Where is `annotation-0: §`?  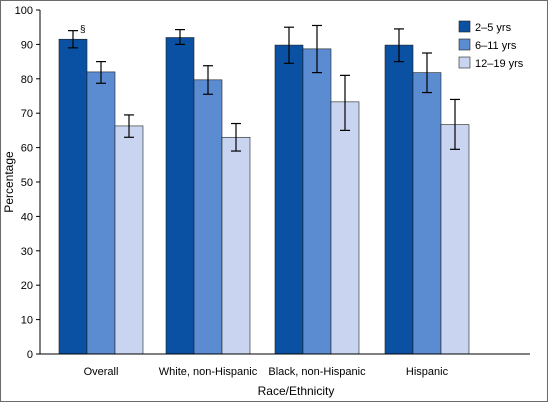
annotation-0: § is located at coordinates (83, 30).